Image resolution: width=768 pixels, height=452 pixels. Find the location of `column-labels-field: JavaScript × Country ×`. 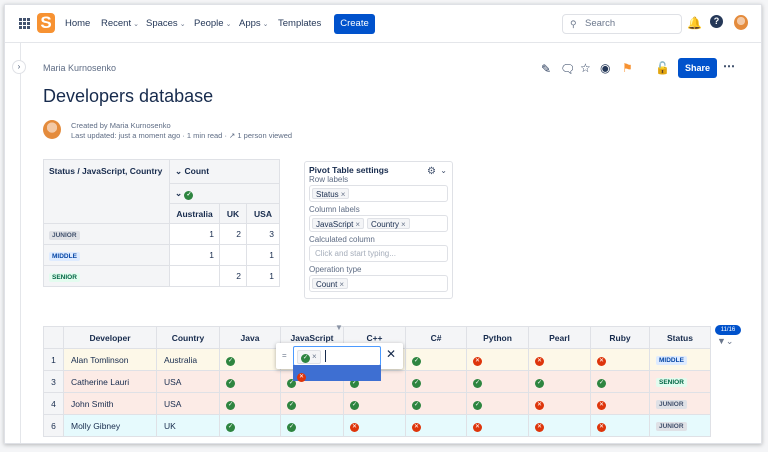

column-labels-field: JavaScript × Country × is located at coordinates (378, 223).